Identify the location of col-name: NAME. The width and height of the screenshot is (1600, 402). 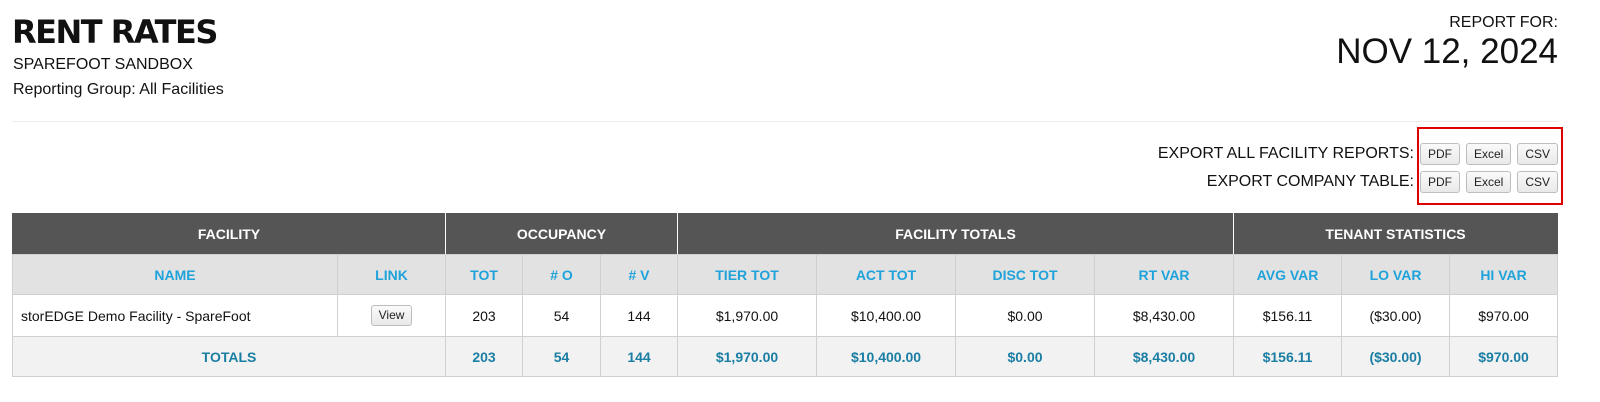
(175, 274).